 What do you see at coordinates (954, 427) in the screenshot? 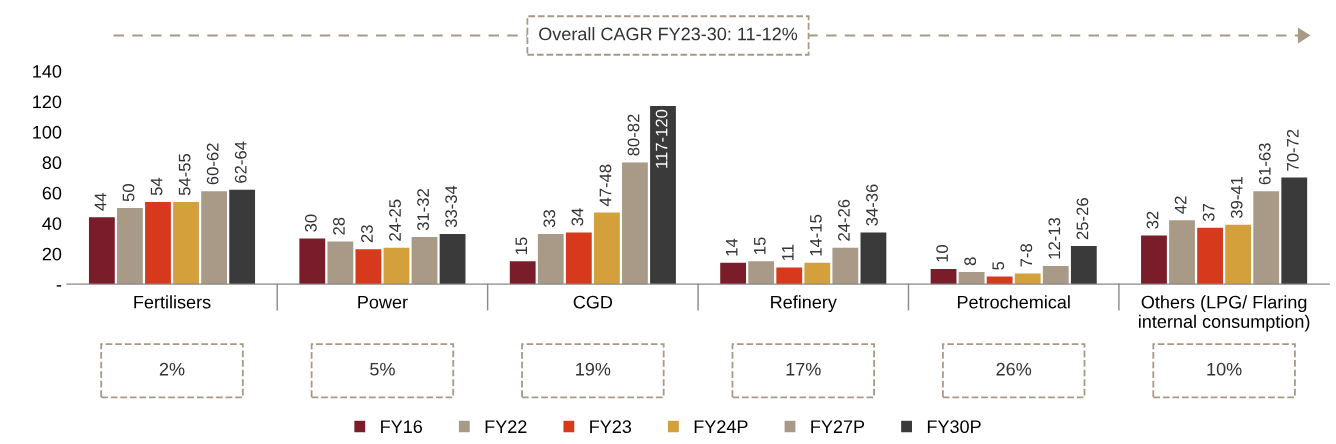
I see `legend-label: FY30P` at bounding box center [954, 427].